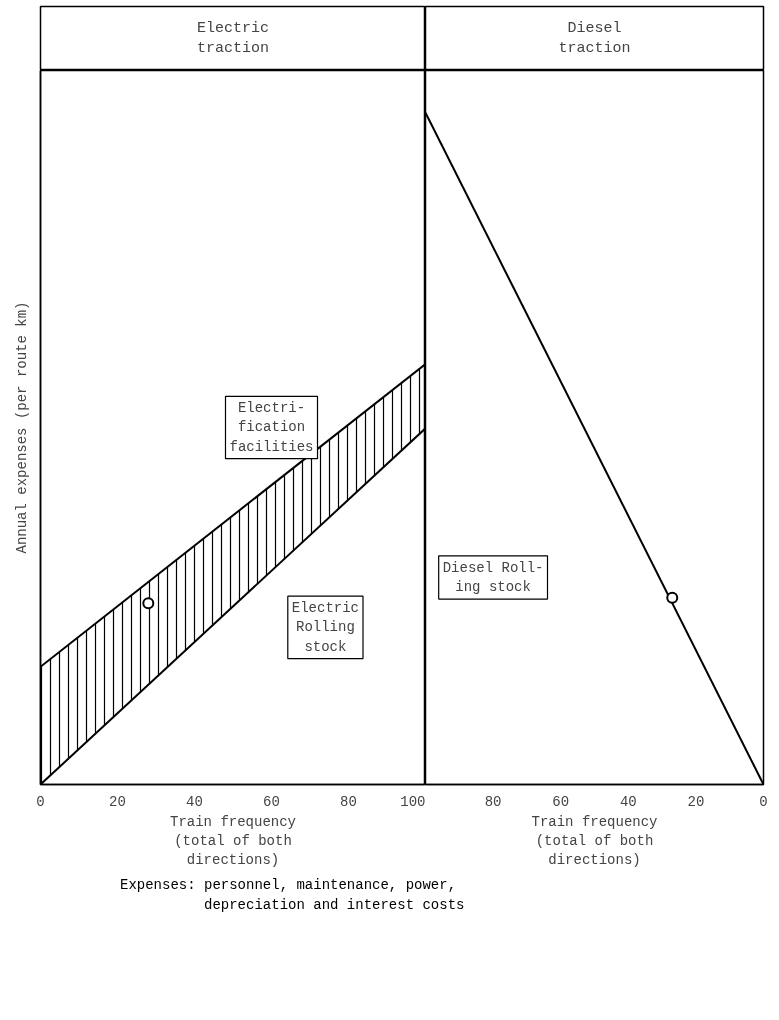 This screenshot has width=779, height=1020. I want to click on annotation: Electri- fication facilities, so click(271, 427).